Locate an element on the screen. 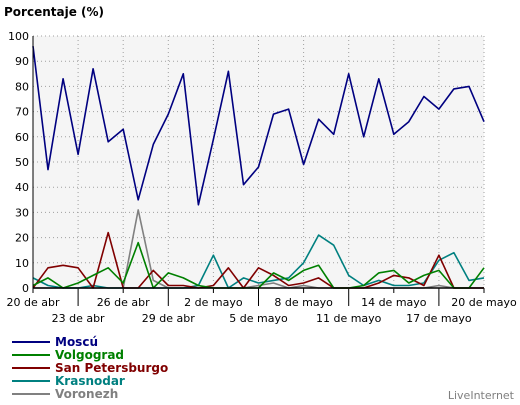  y-tick-label: 70 is located at coordinates (22, 112).